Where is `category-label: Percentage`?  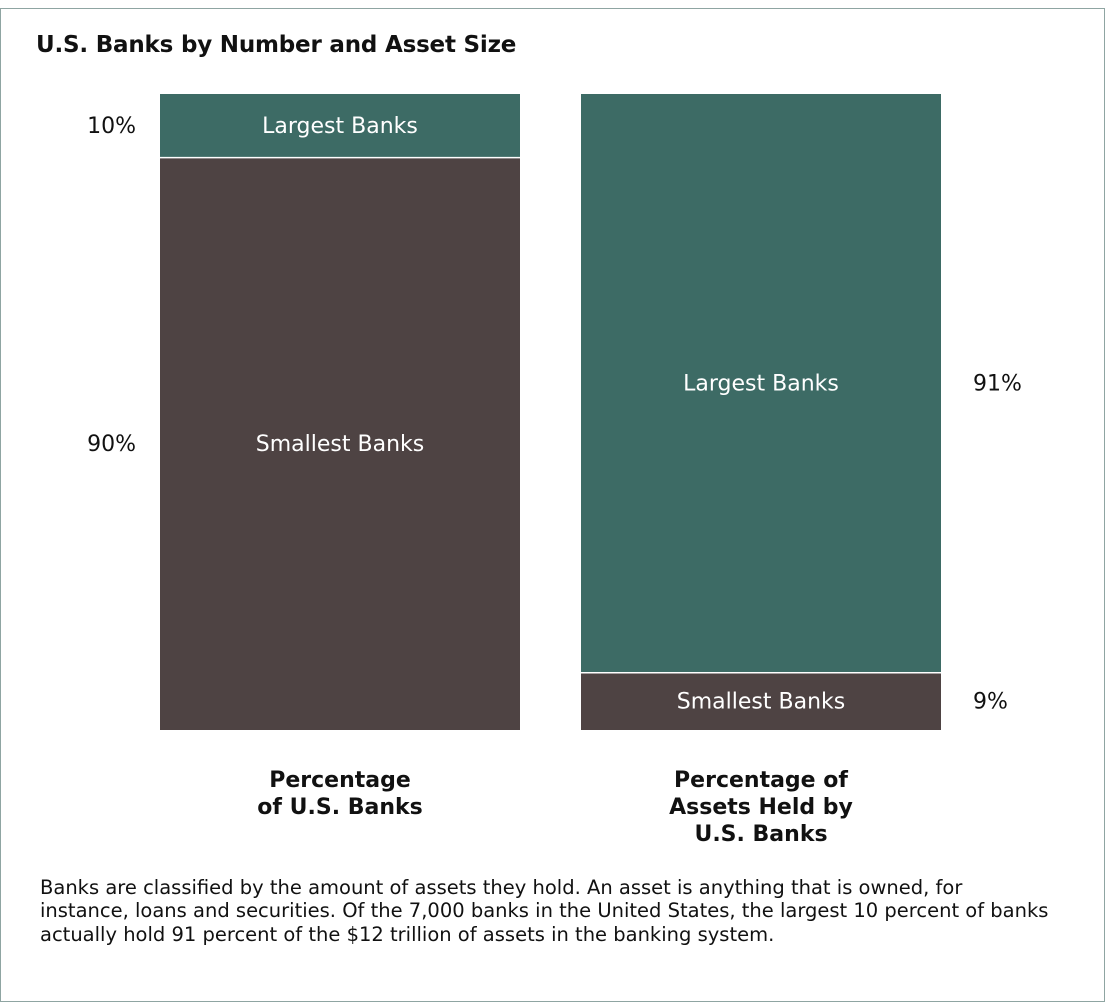 category-label: Percentage is located at coordinates (340, 780).